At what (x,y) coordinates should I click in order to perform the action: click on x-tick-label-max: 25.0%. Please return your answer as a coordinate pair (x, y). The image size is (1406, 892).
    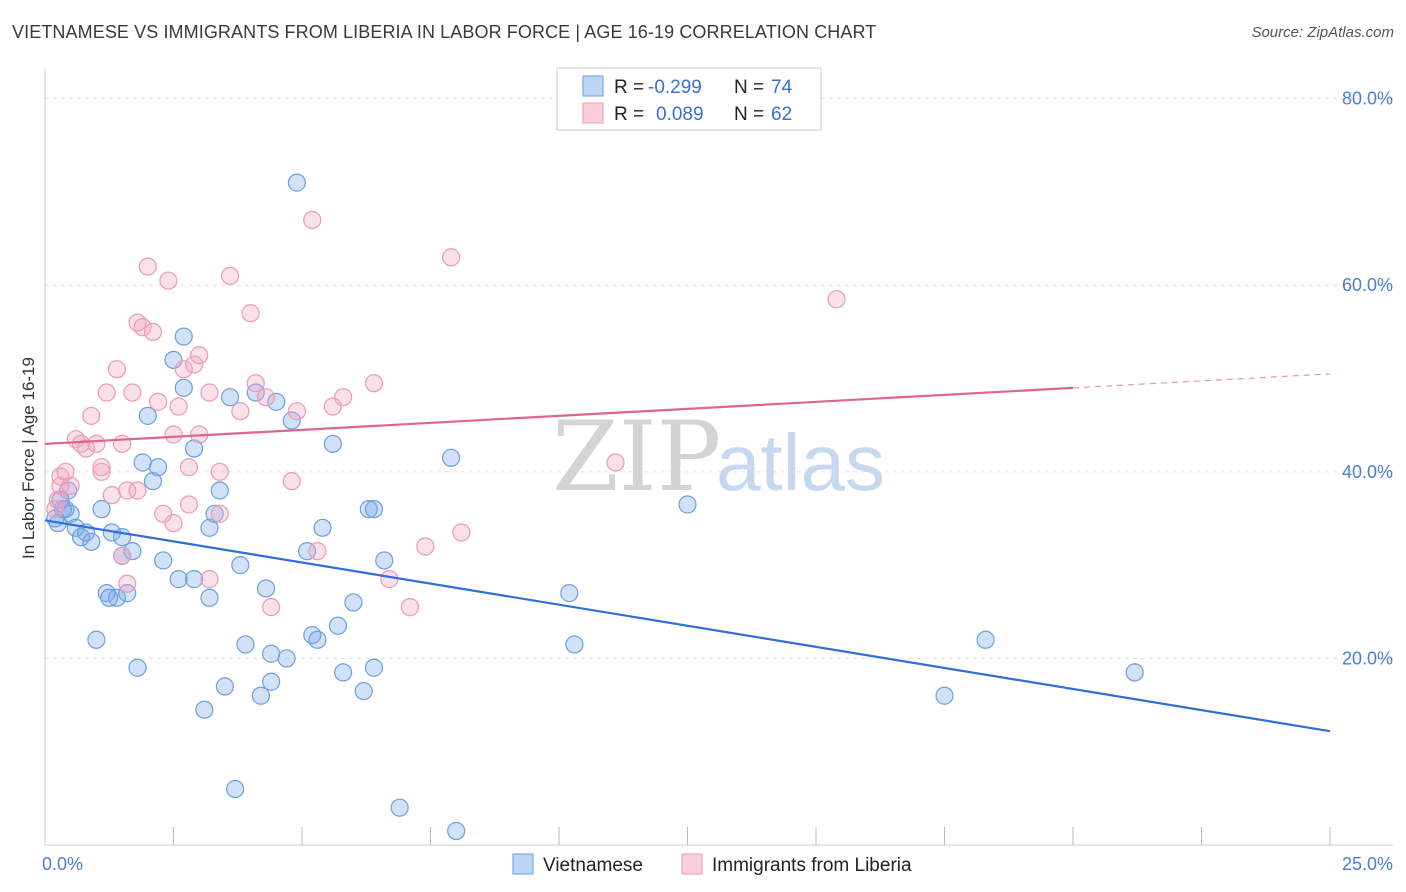
    Looking at the image, I should click on (1367, 864).